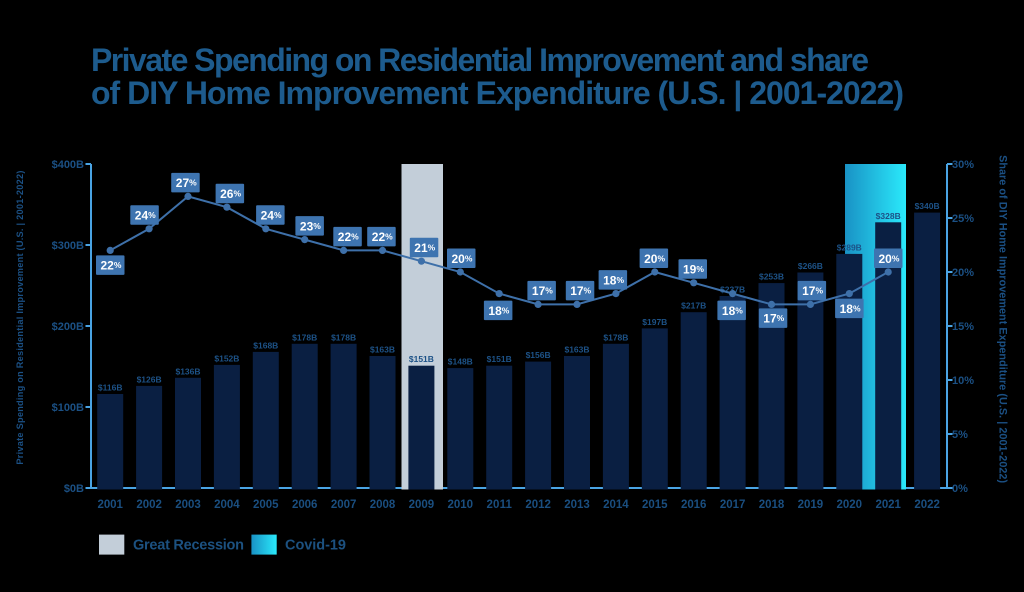  What do you see at coordinates (383, 505) in the screenshot?
I see `svg-text: 2008` at bounding box center [383, 505].